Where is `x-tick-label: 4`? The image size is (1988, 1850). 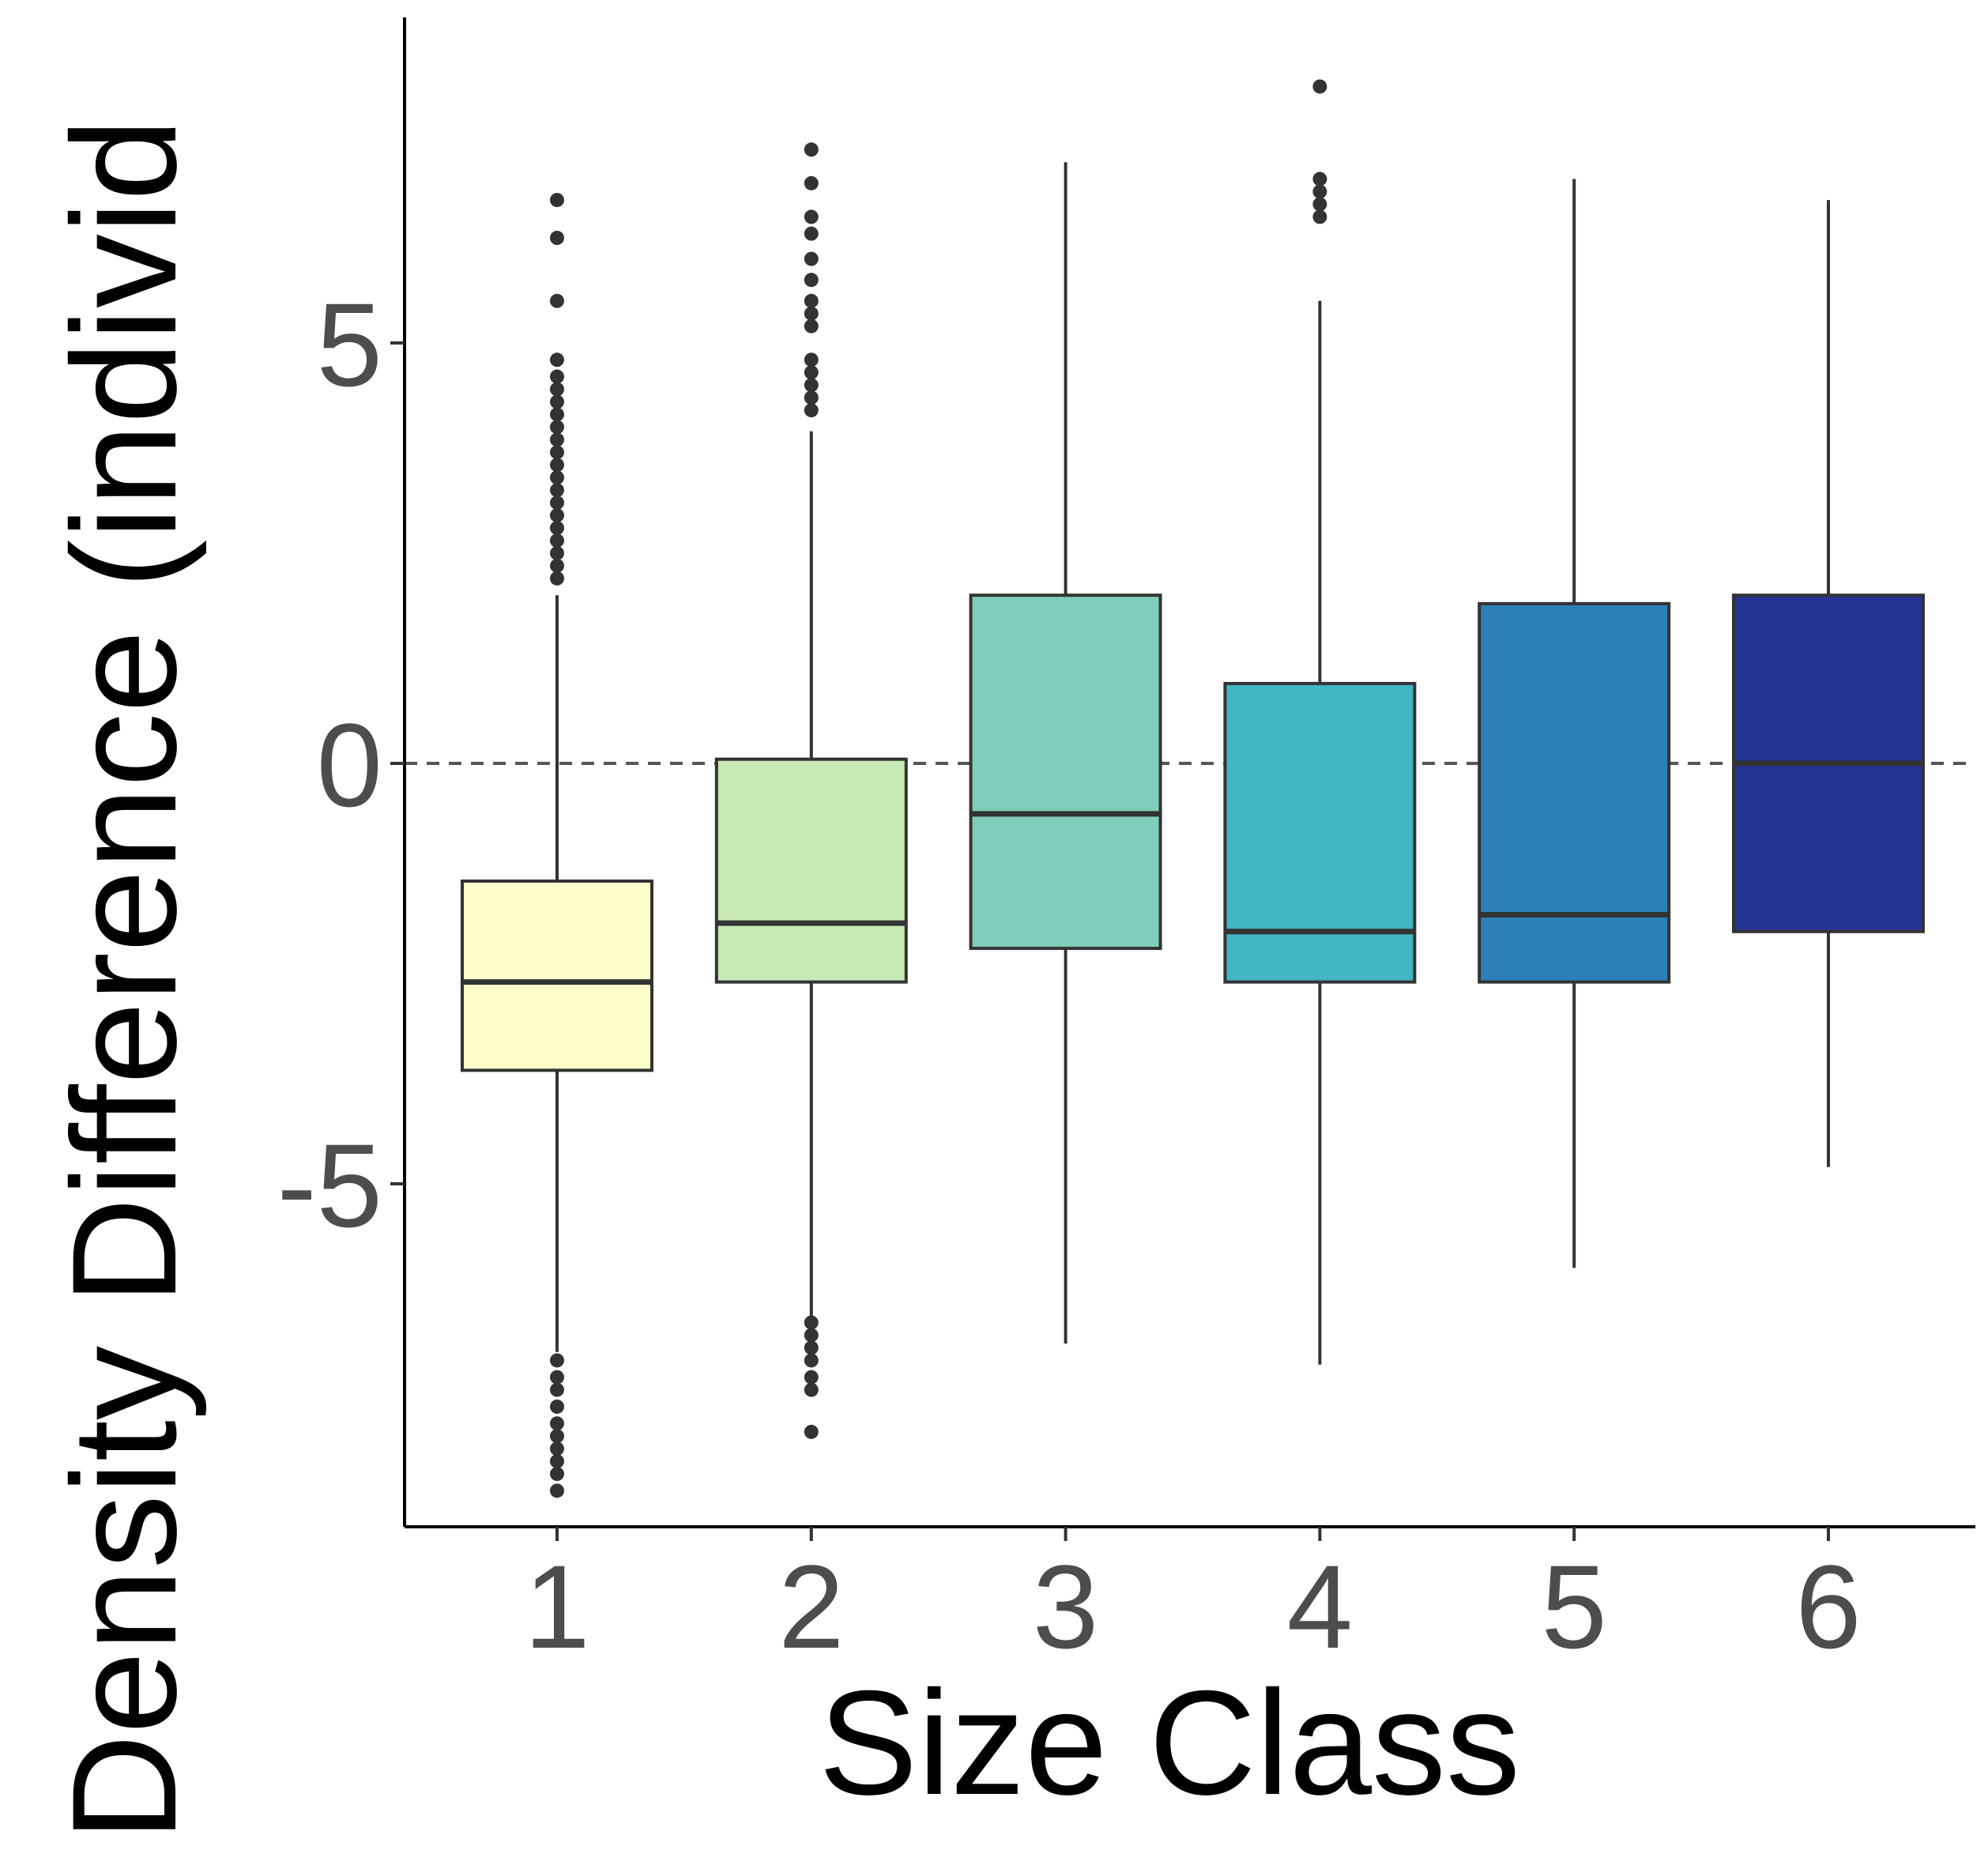 x-tick-label: 4 is located at coordinates (1320, 1606).